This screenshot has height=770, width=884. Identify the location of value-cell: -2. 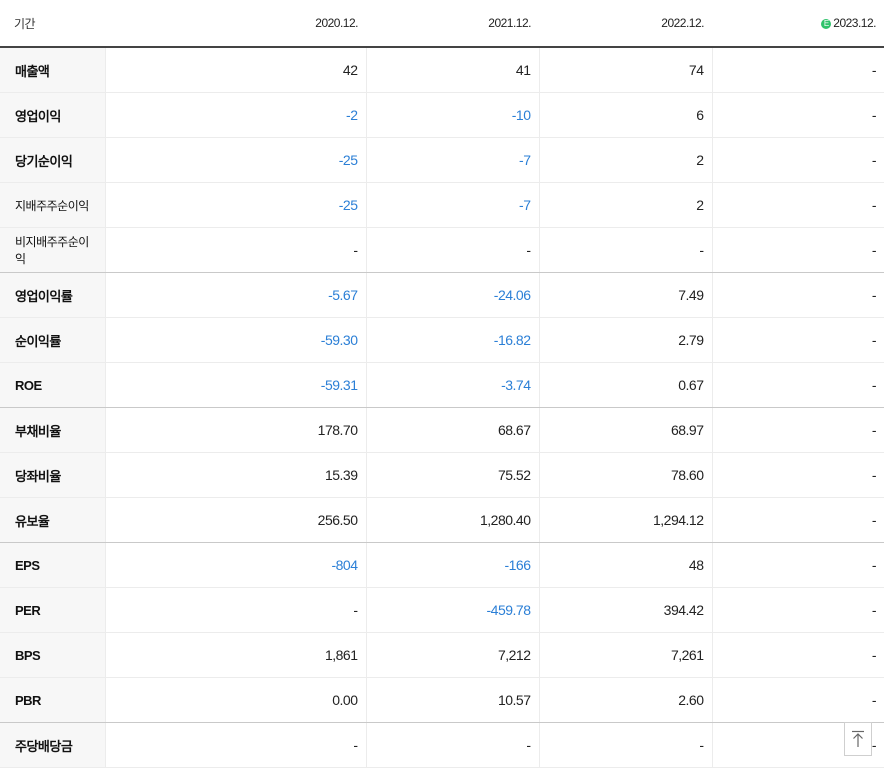
(235, 115).